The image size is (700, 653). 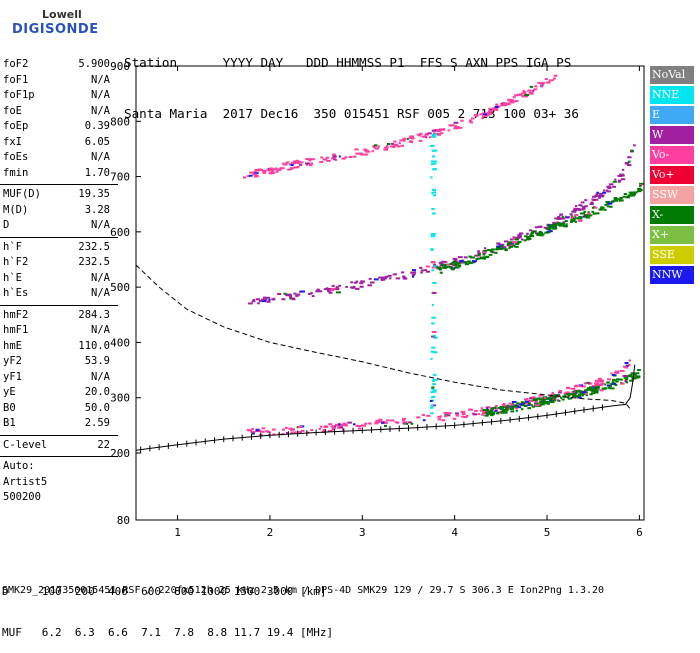 I want to click on param-name: hmF1, so click(x=16, y=330).